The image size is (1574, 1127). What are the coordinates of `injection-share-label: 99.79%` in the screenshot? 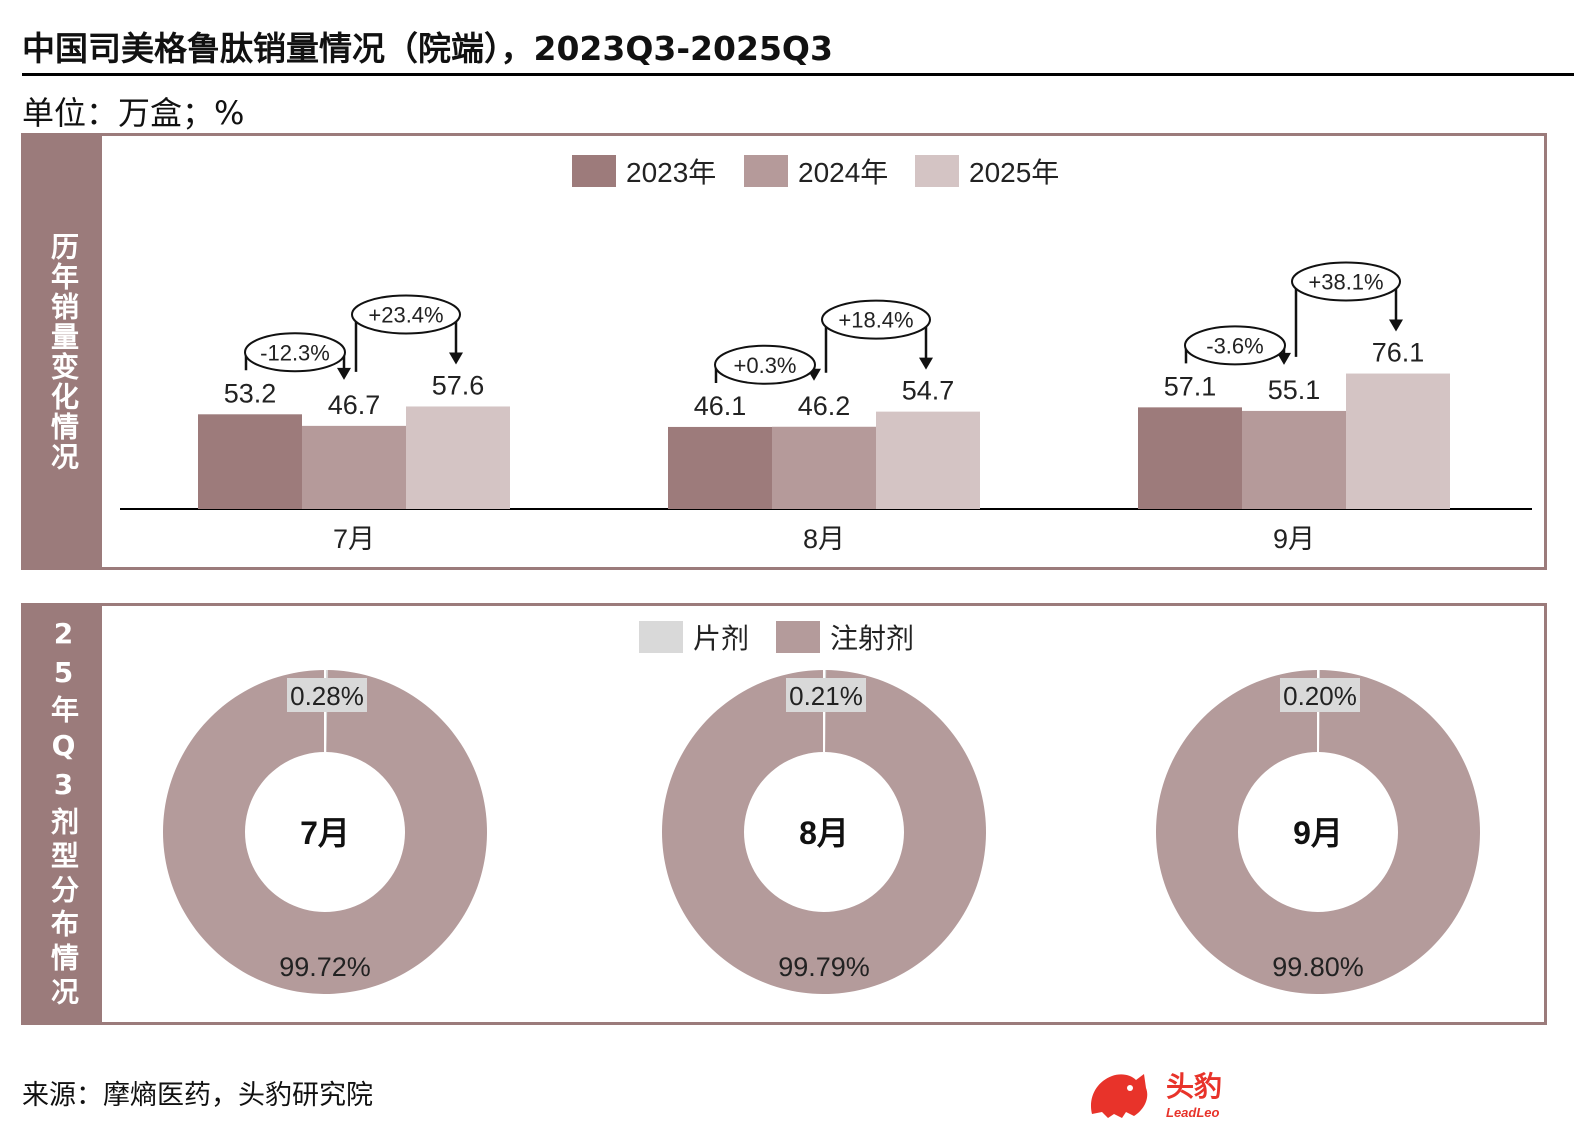 It's located at (824, 967).